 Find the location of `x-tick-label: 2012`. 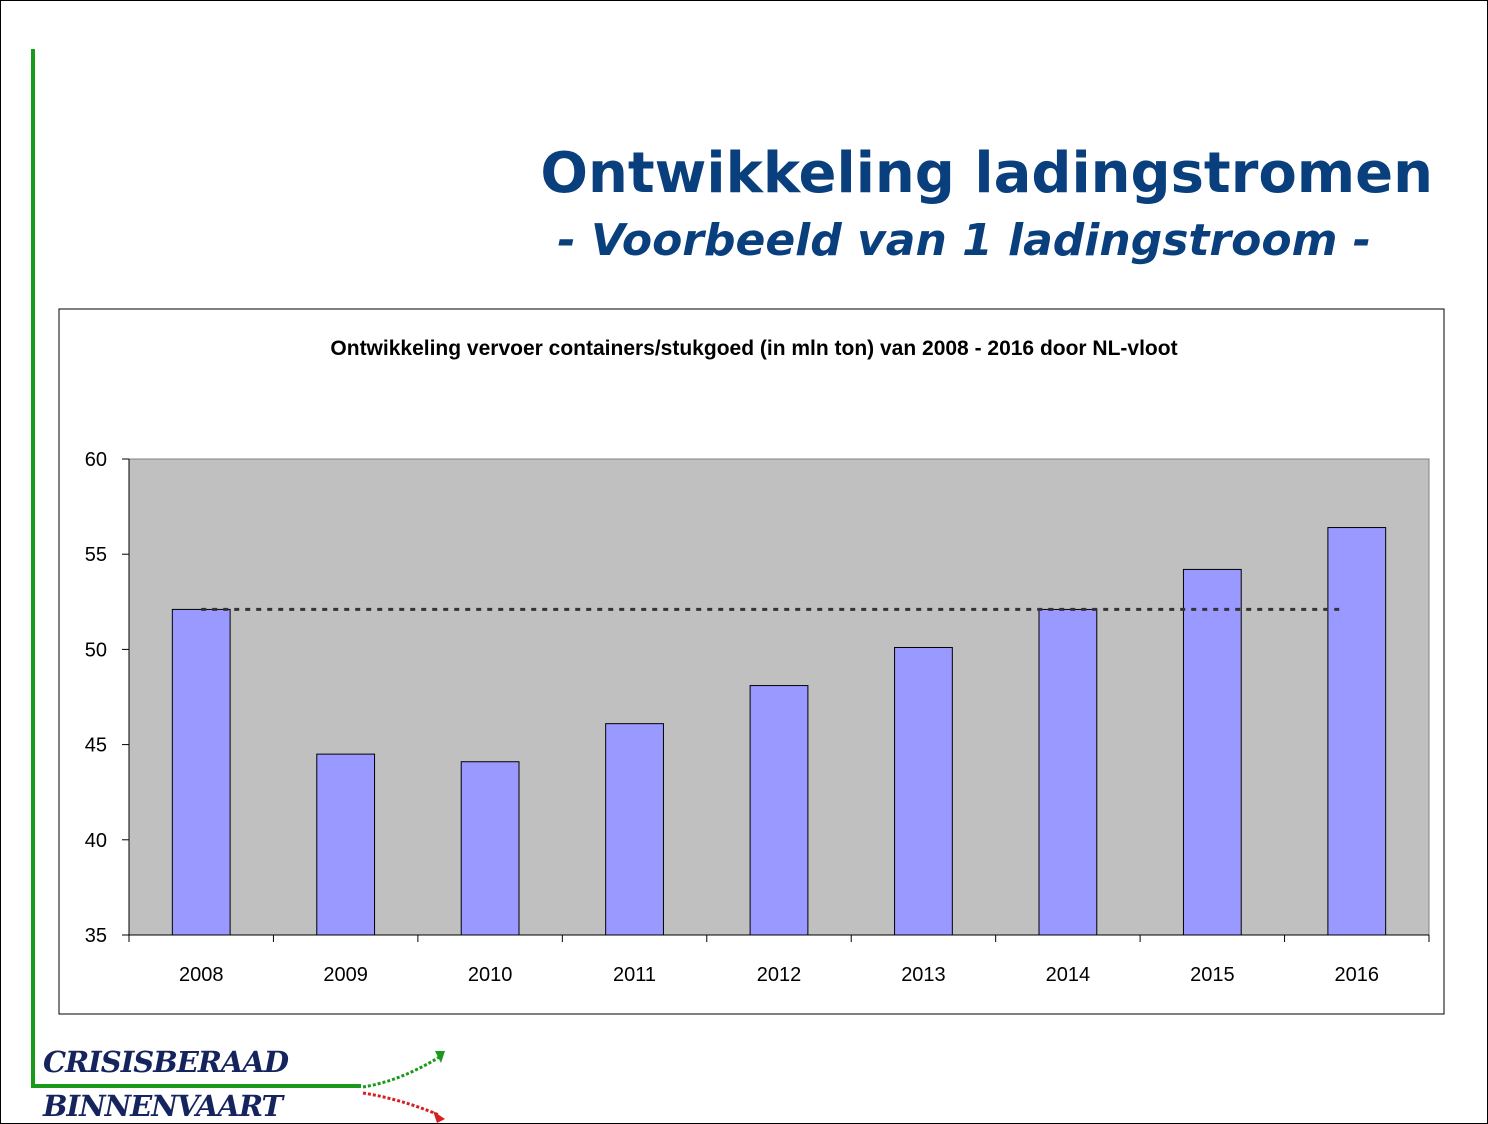

x-tick-label: 2012 is located at coordinates (779, 975).